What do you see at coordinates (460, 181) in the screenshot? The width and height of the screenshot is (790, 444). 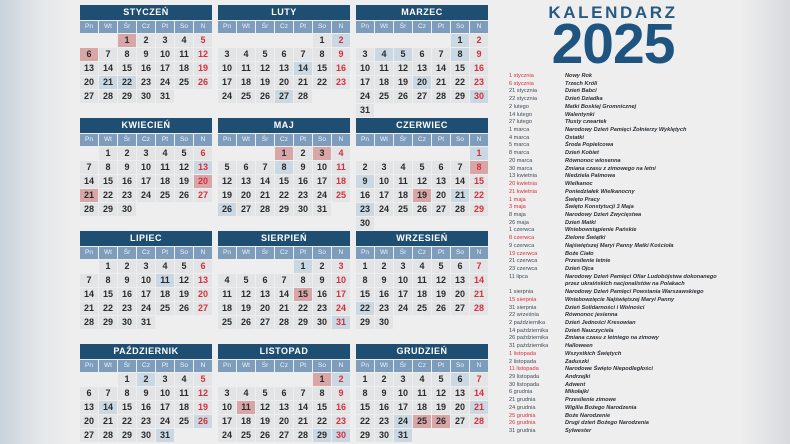 I see `day-cell: 14` at bounding box center [460, 181].